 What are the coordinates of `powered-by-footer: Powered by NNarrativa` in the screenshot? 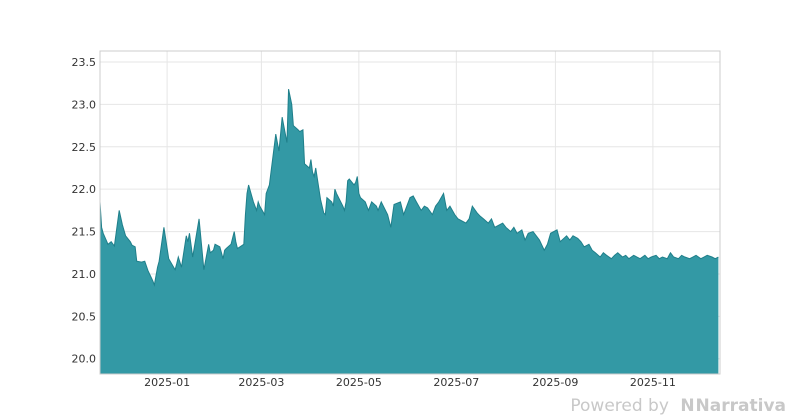 It's located at (678, 406).